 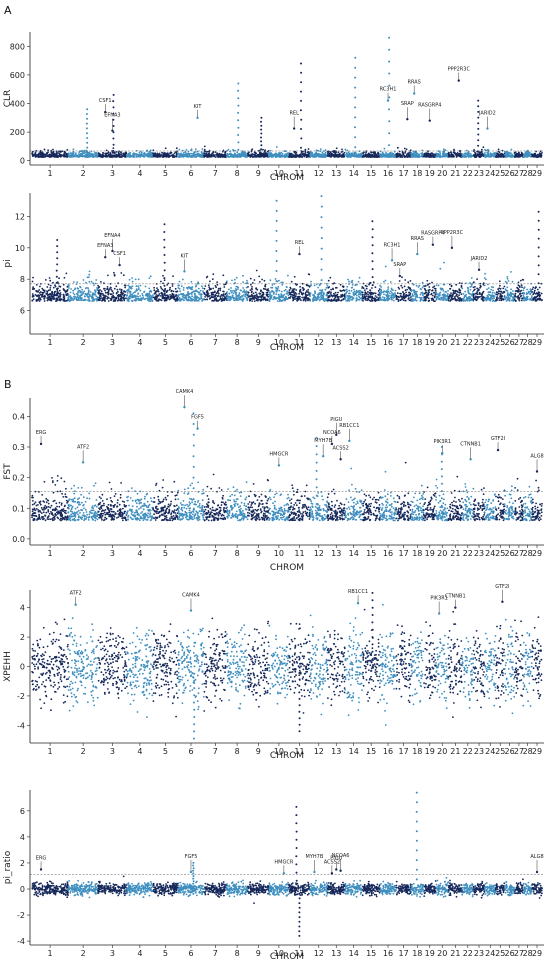 I want to click on panel-label-b: B, so click(x=8, y=384).